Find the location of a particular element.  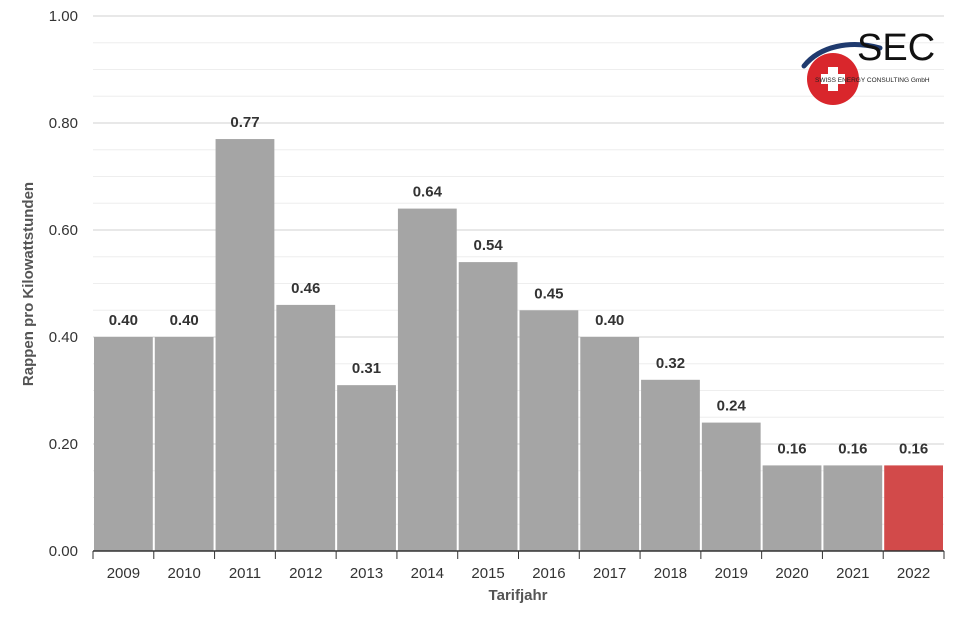

bar-2018 is located at coordinates (670, 465).